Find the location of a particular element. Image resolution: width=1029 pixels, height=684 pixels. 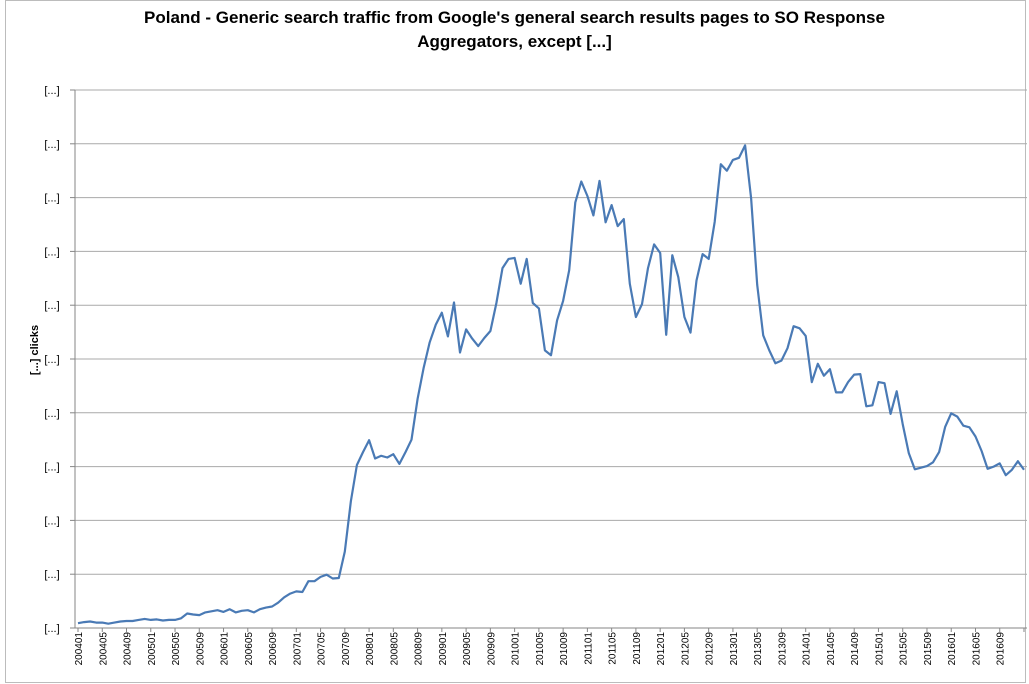

x-tick-label: 201305 is located at coordinates (758, 649).